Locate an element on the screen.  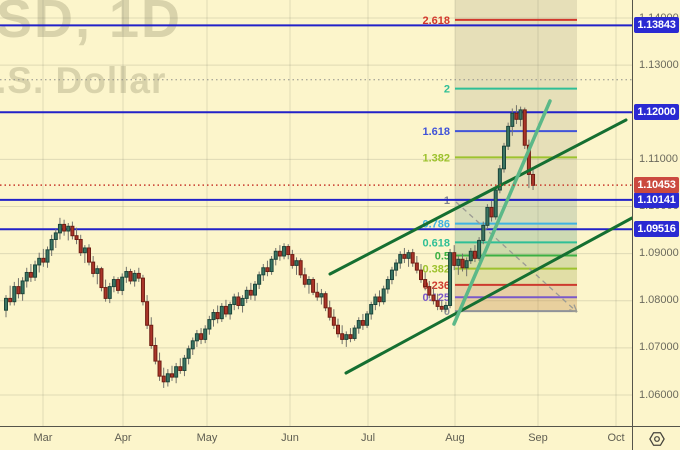
time-axis-label: May is located at coordinates (207, 438).